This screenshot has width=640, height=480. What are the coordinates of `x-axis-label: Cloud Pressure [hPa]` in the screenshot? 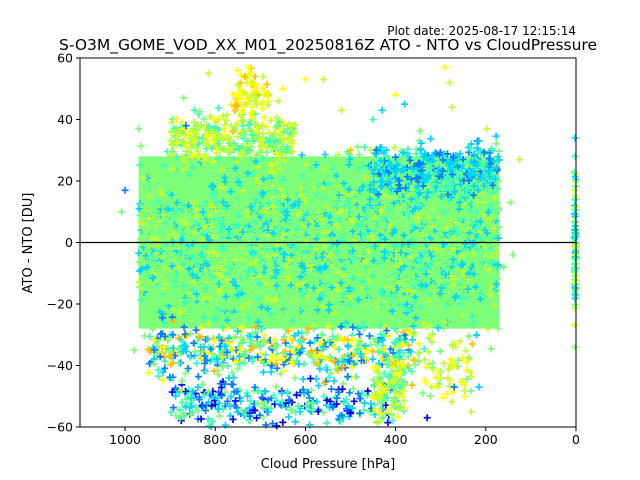 It's located at (328, 464).